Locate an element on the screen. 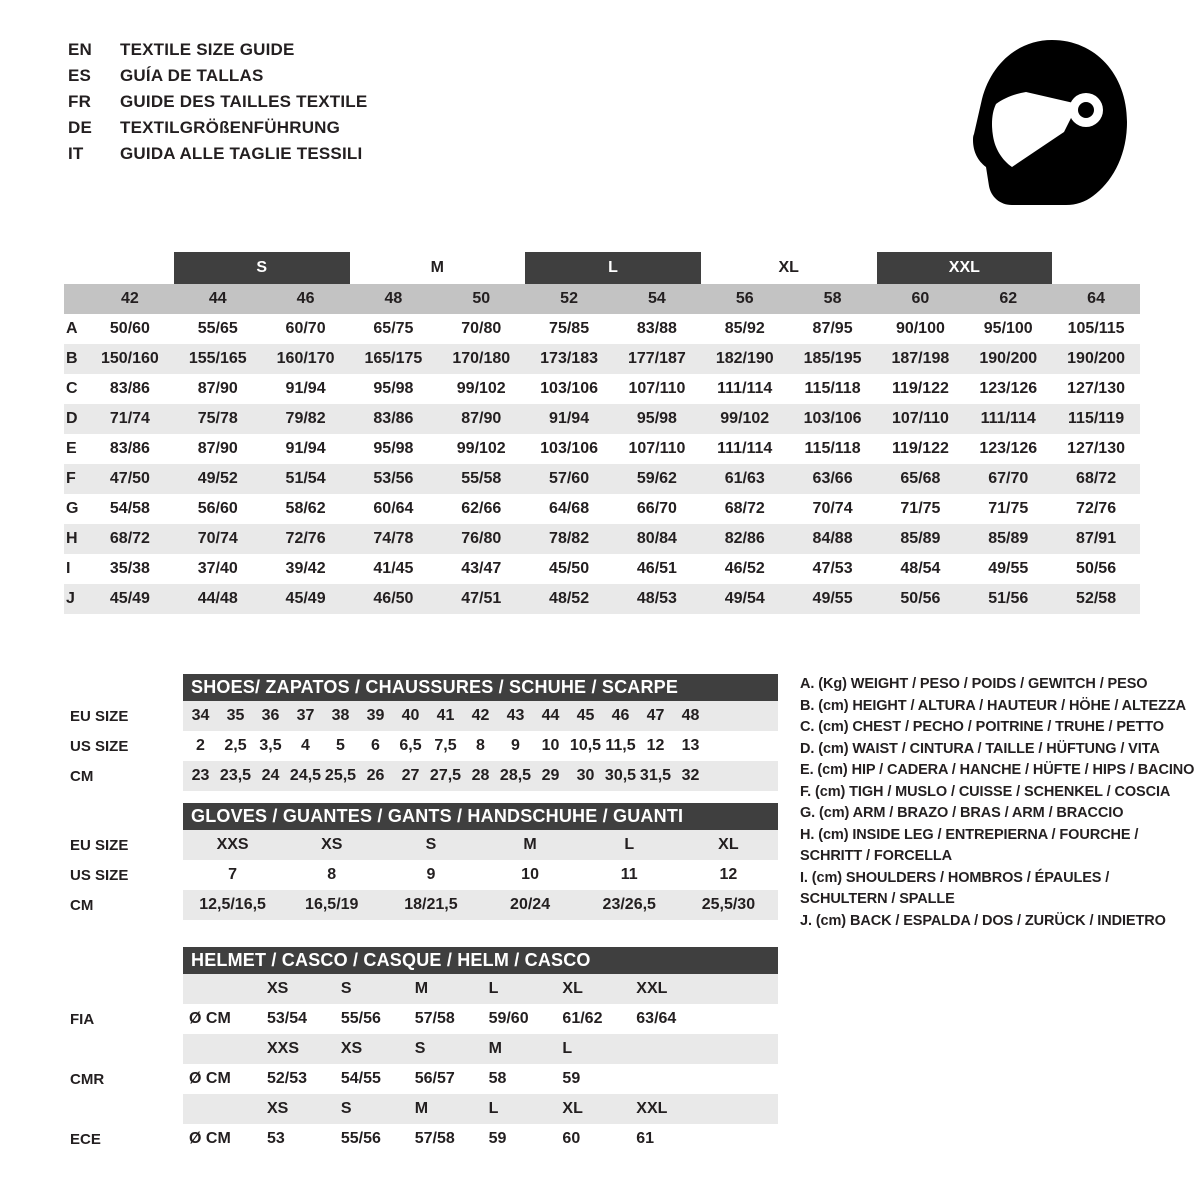 The width and height of the screenshot is (1200, 1200). helmet-size-cell: XXS is located at coordinates (283, 1048).